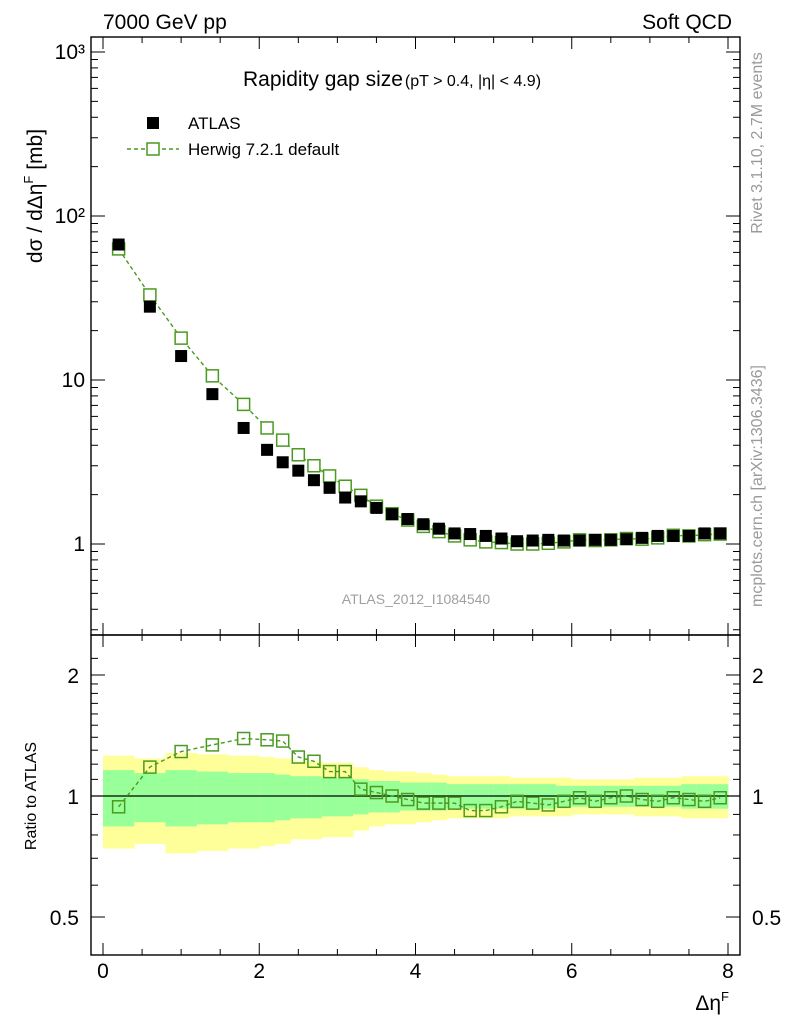  What do you see at coordinates (73, 797) in the screenshot?
I see `ratio-y-tick-label-1: 1` at bounding box center [73, 797].